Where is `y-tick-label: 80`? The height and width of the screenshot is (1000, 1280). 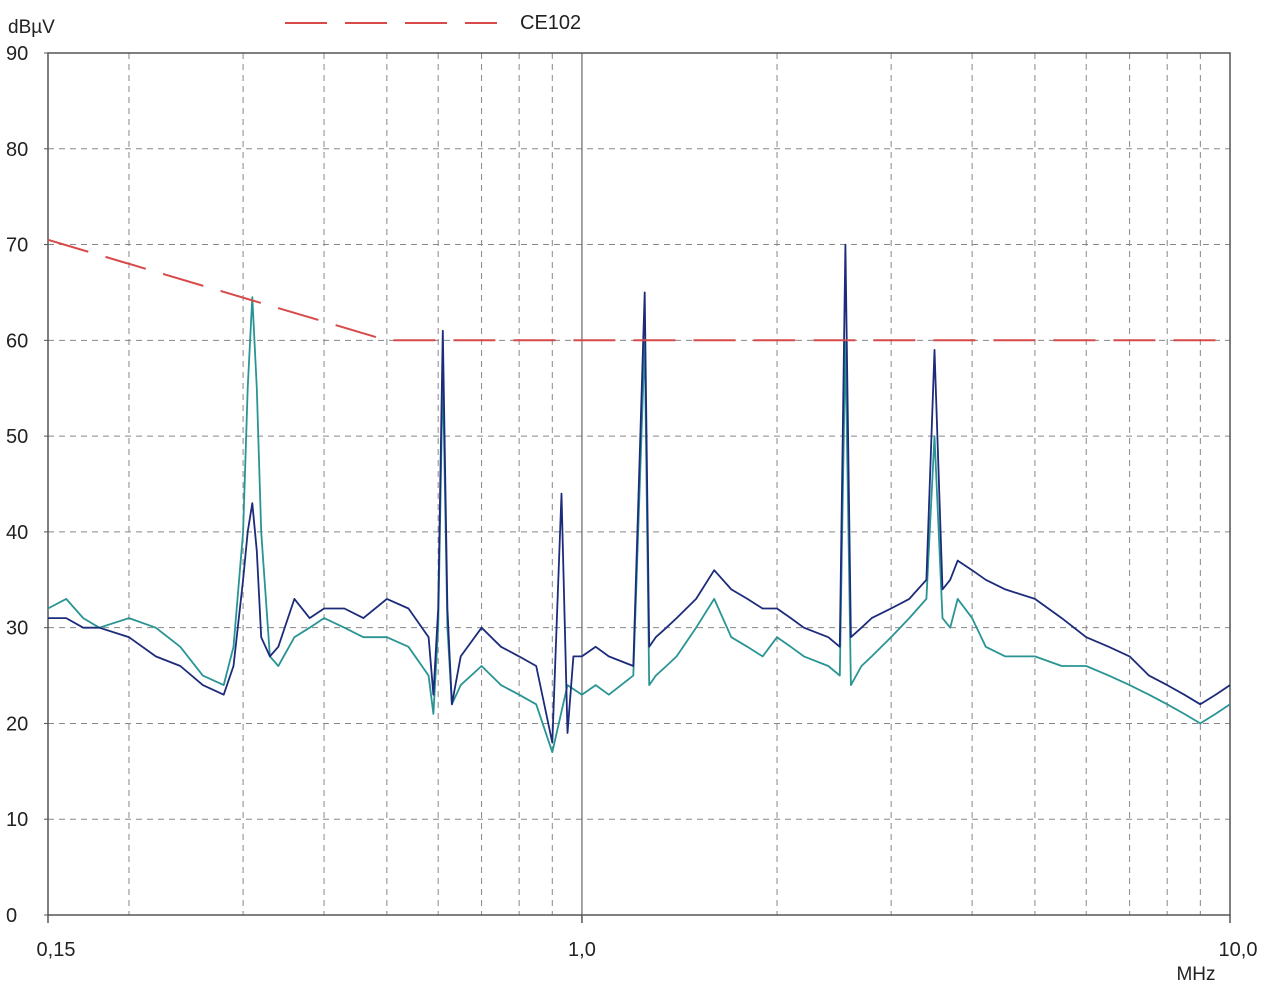 y-tick-label: 80 is located at coordinates (17, 150).